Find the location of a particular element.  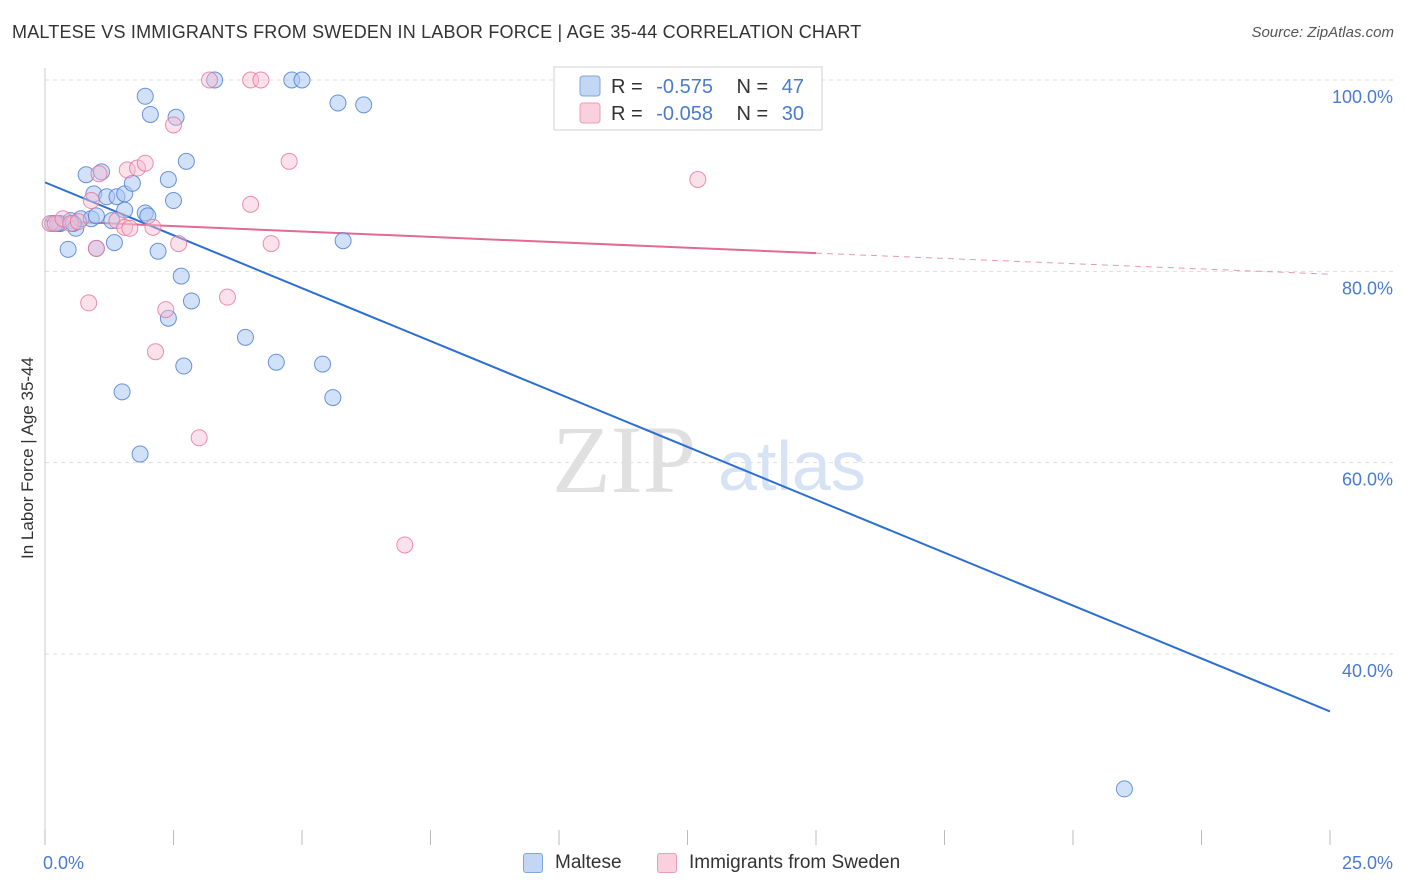

y-tick-label: 80.0% is located at coordinates (1367, 288).